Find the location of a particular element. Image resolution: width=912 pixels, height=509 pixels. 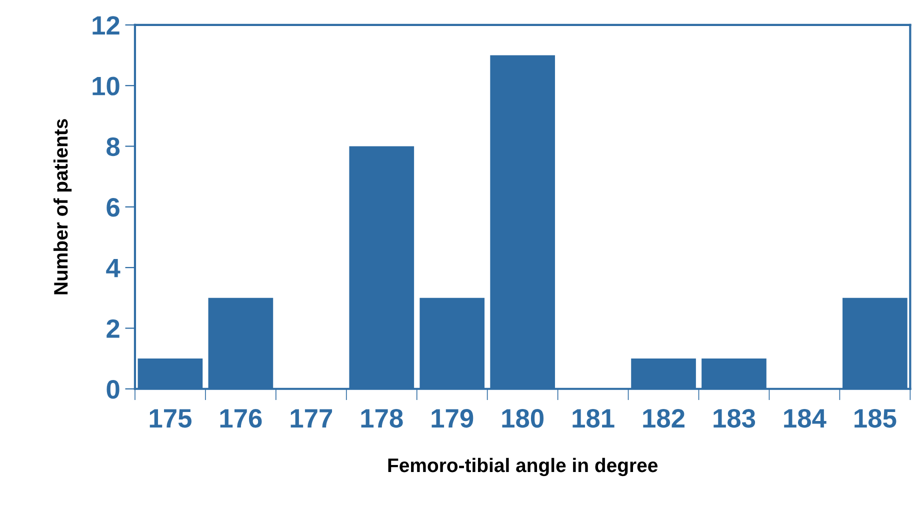

x-tick-label: 182 is located at coordinates (663, 418).